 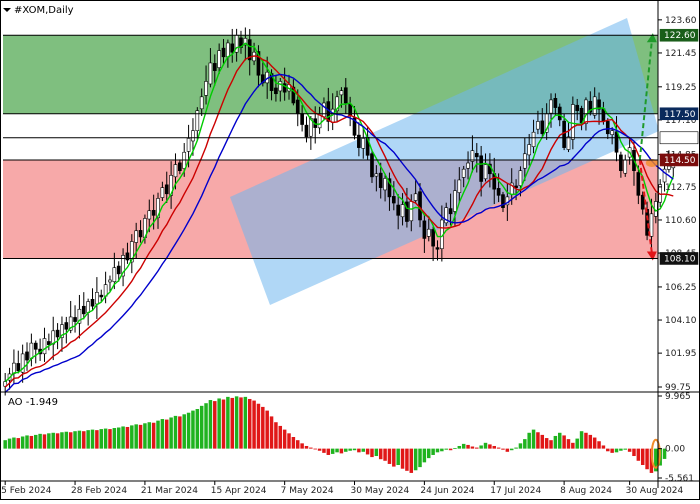 I want to click on chart-title: #XOM,Daily, so click(x=44, y=10).